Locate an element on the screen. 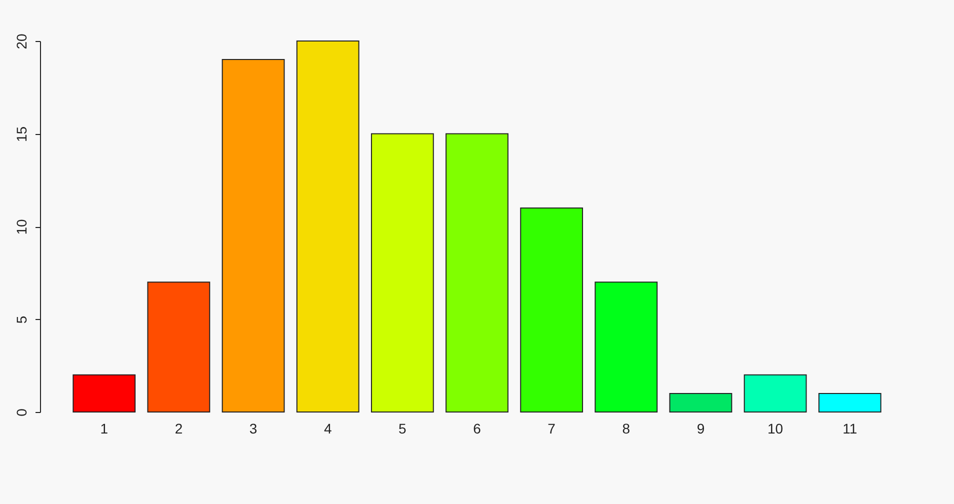  x-tick-label: 2 is located at coordinates (178, 428).